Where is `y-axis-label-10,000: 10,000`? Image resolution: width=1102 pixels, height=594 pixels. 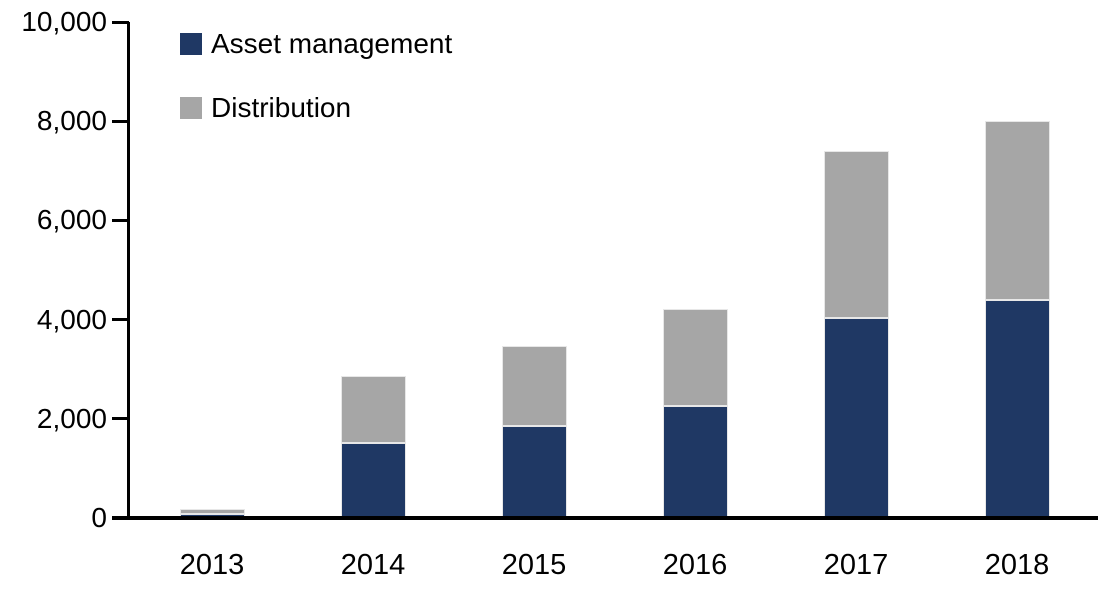 y-axis-label-10,000: 10,000 is located at coordinates (64, 21).